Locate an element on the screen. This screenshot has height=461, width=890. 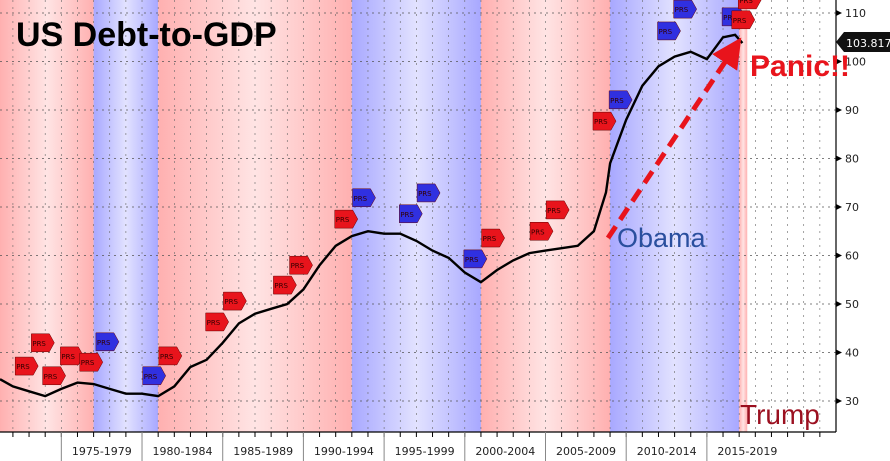
y-tick-label: 60 is located at coordinates (852, 256).